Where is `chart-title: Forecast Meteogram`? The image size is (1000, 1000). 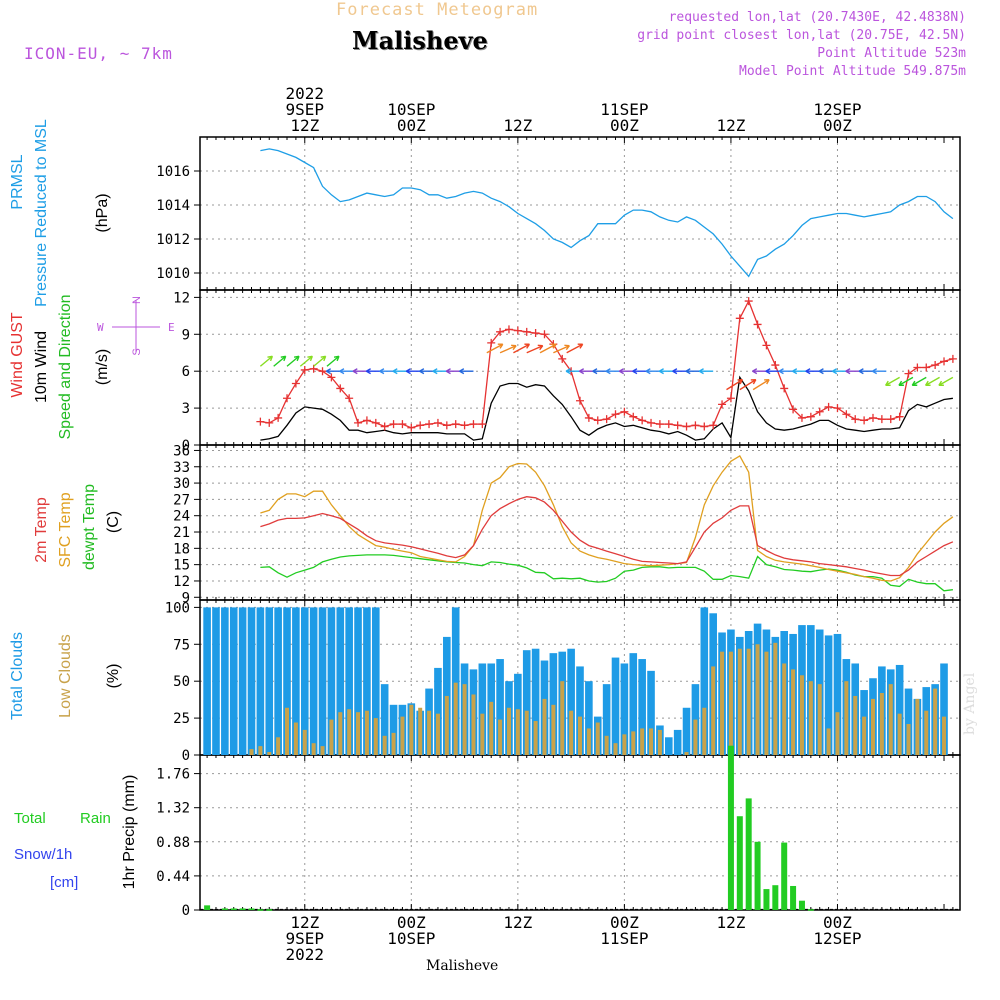
chart-title: Forecast Meteogram is located at coordinates (437, 10).